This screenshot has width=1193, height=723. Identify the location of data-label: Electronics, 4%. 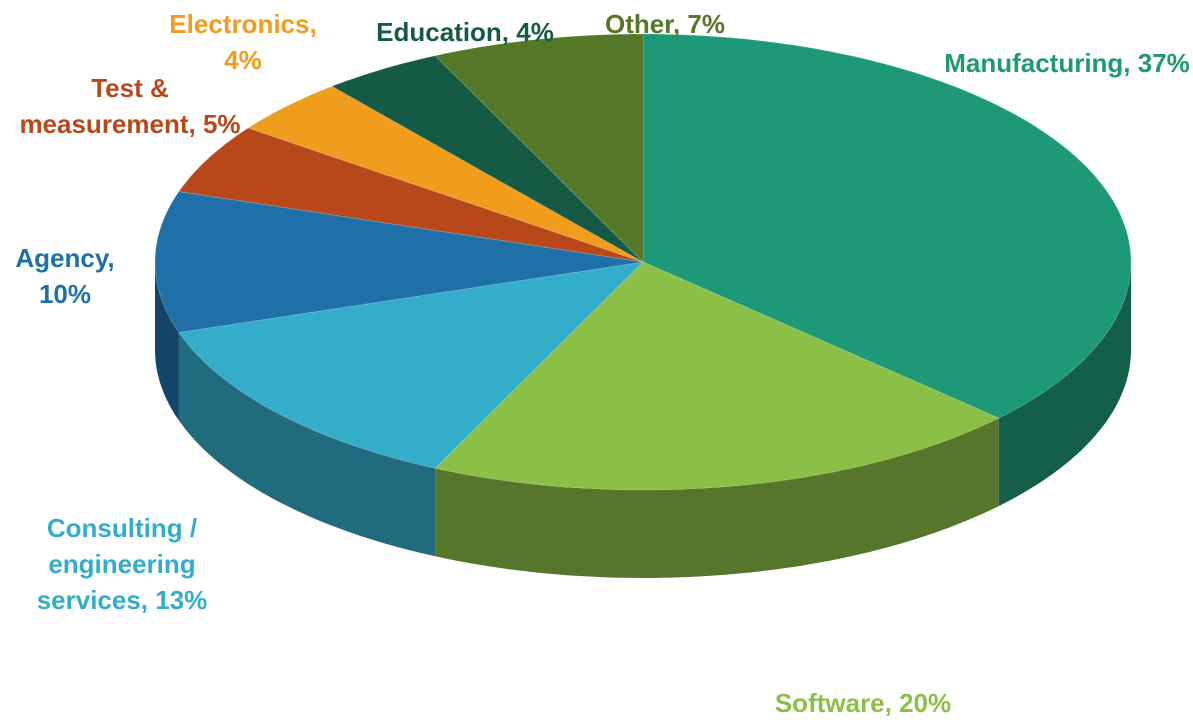
(243, 42).